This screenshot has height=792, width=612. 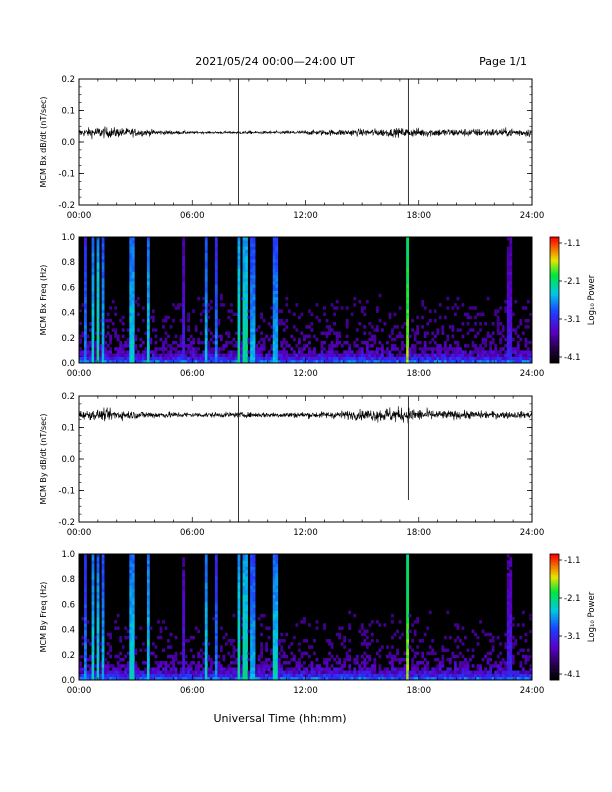 I want to click on y-tick-label: 1.0, so click(x=68, y=238).